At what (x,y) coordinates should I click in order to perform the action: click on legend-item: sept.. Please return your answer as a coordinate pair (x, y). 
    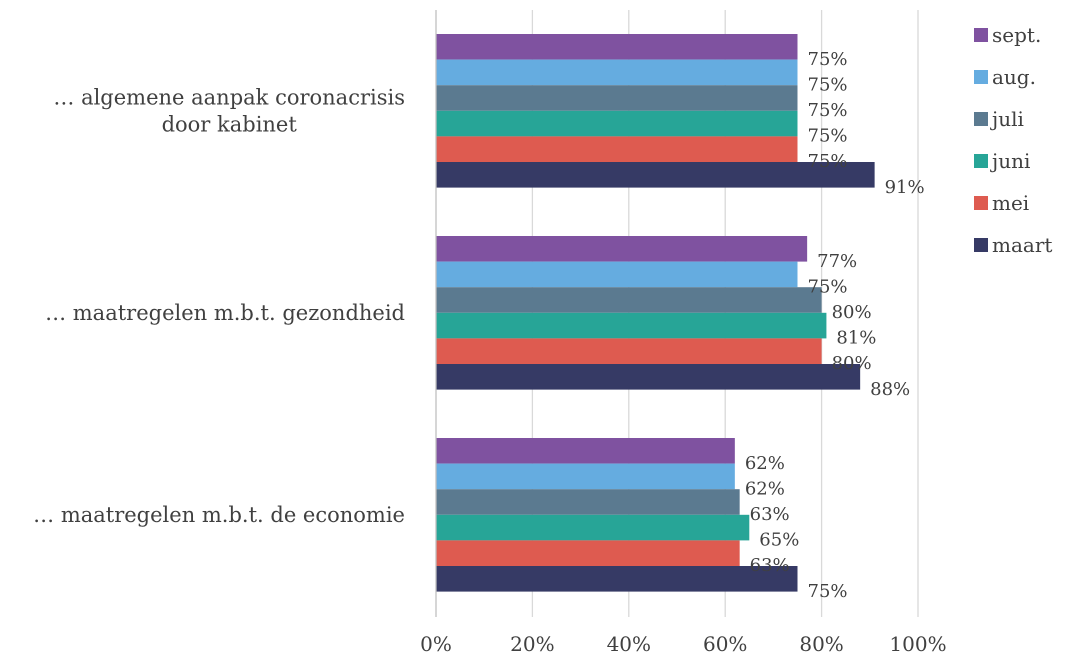
    Looking at the image, I should click on (1007, 35).